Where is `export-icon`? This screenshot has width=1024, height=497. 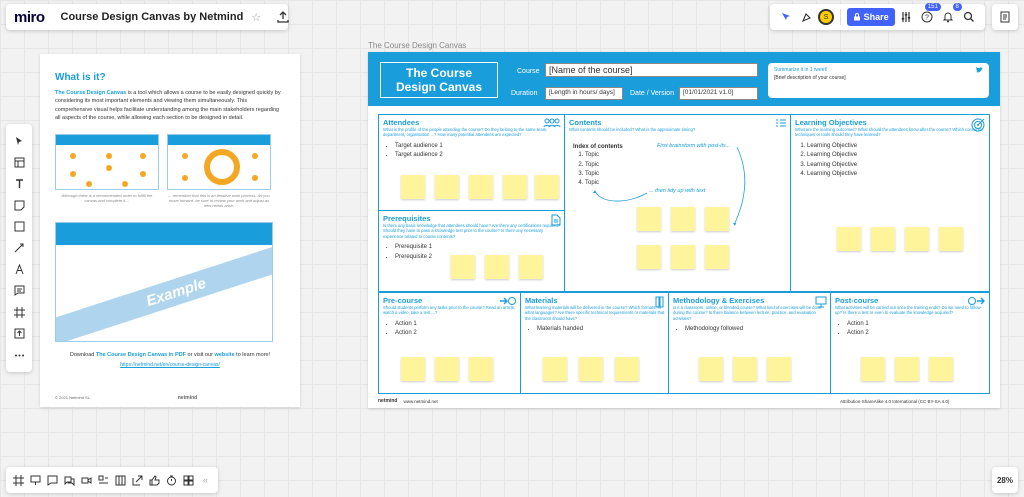
export-icon is located at coordinates (283, 17).